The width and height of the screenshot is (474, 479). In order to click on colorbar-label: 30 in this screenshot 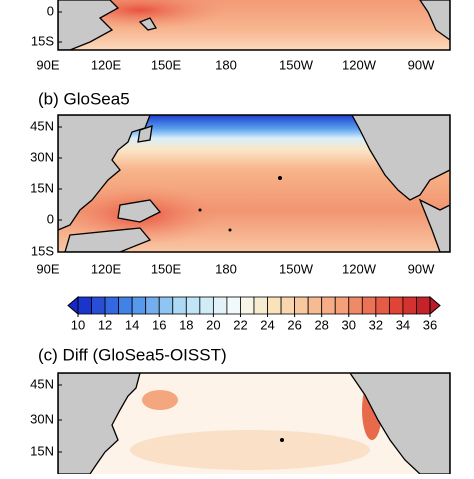, I will do `click(349, 324)`.